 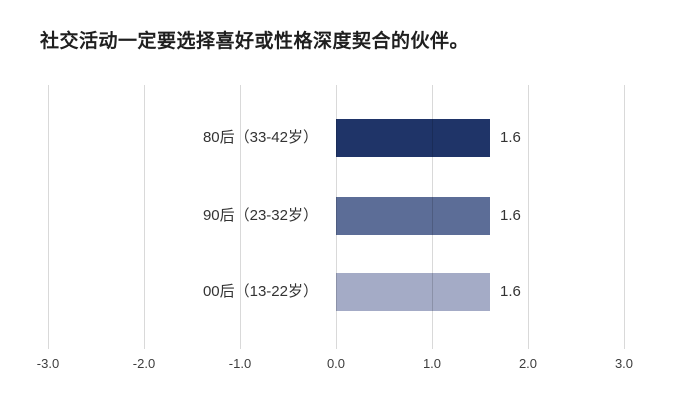 What do you see at coordinates (144, 363) in the screenshot?
I see `x-tick-label: -2.0` at bounding box center [144, 363].